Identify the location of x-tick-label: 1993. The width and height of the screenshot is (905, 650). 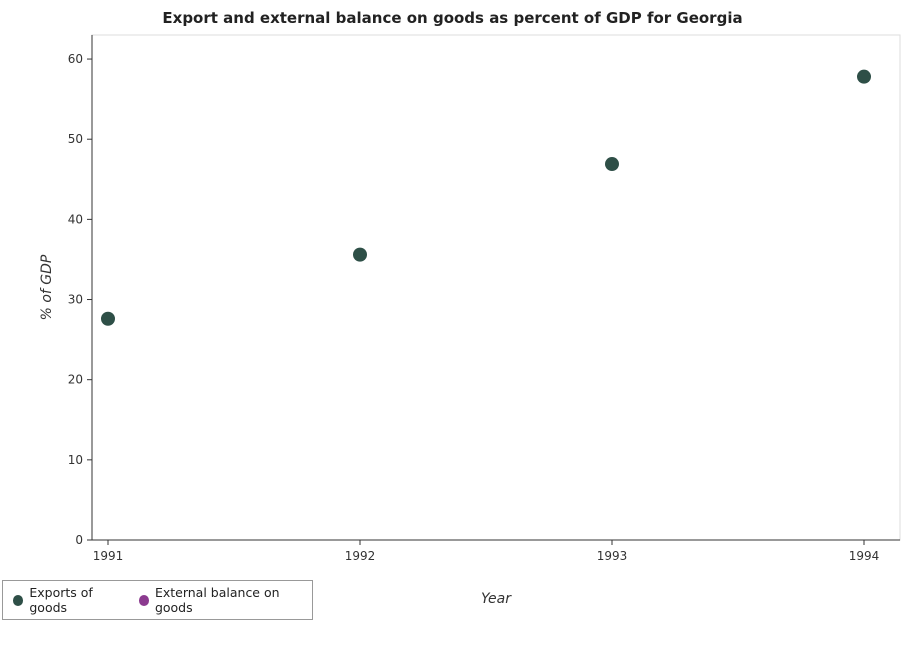
(612, 556).